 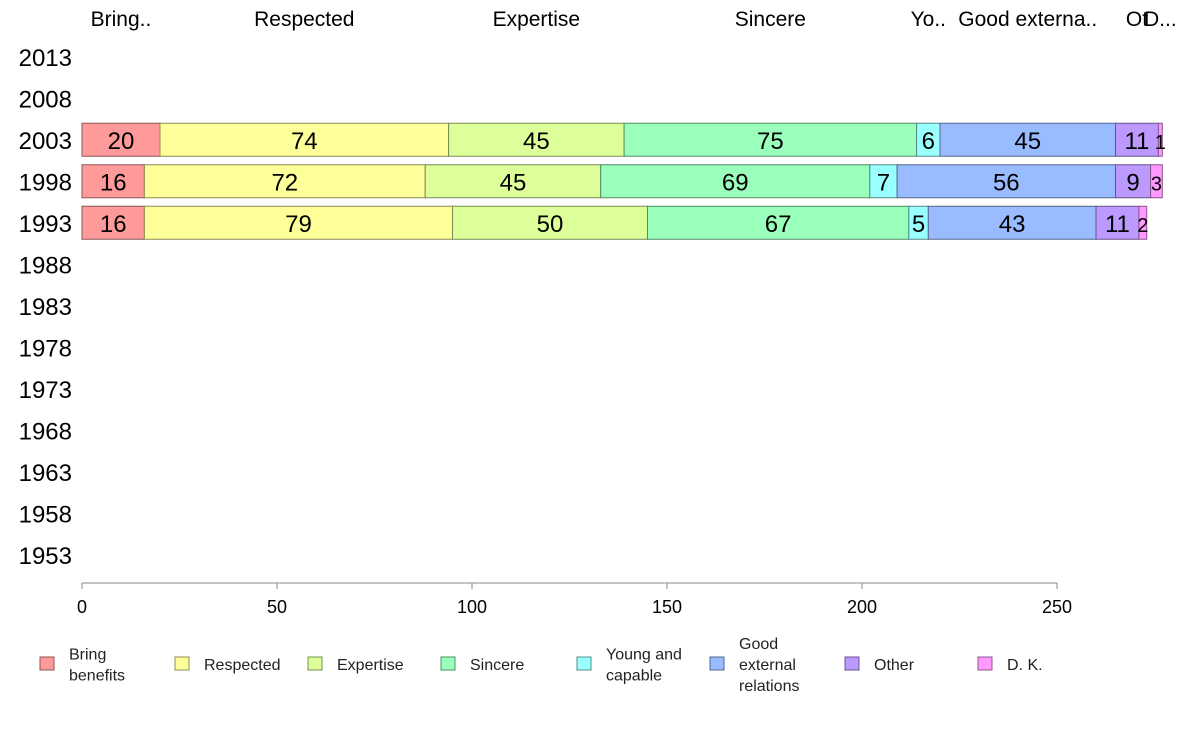 What do you see at coordinates (277, 607) in the screenshot?
I see `x-tick-label: 50` at bounding box center [277, 607].